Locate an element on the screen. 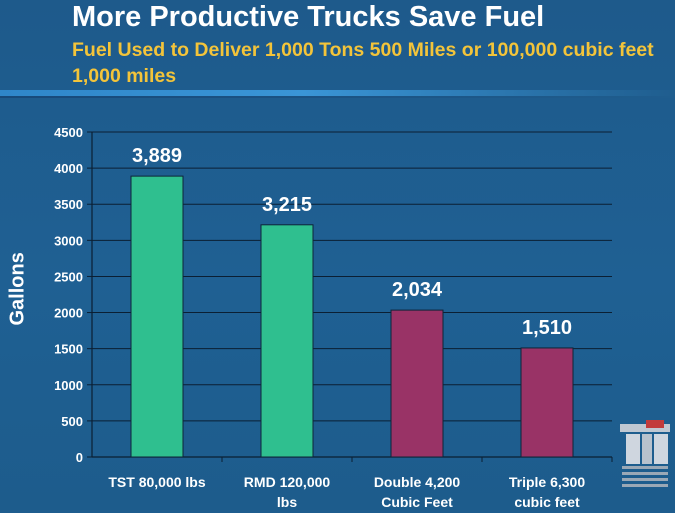 The image size is (675, 513). data-label: 1,510 is located at coordinates (547, 328).